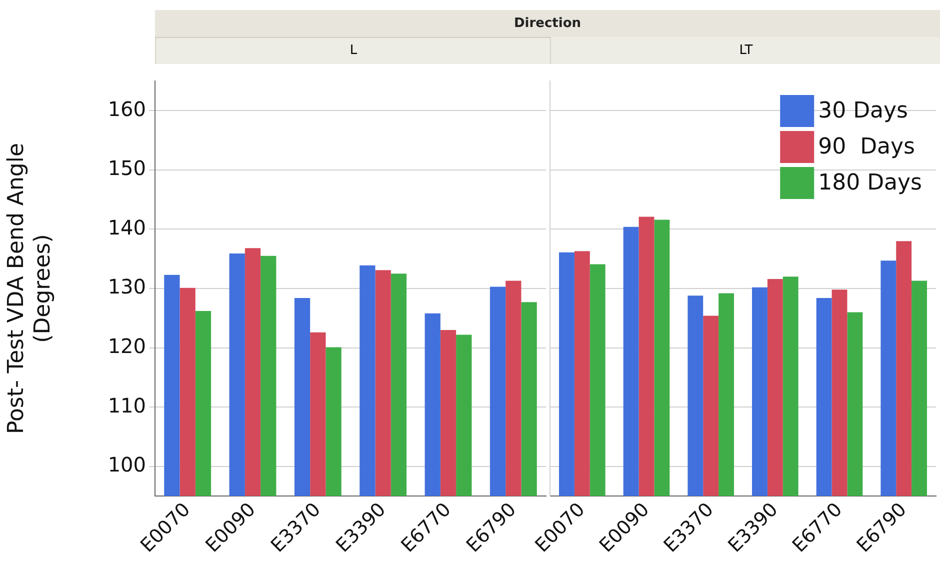 This screenshot has width=940, height=568. What do you see at coordinates (863, 111) in the screenshot?
I see `legend-label: 30 Days` at bounding box center [863, 111].